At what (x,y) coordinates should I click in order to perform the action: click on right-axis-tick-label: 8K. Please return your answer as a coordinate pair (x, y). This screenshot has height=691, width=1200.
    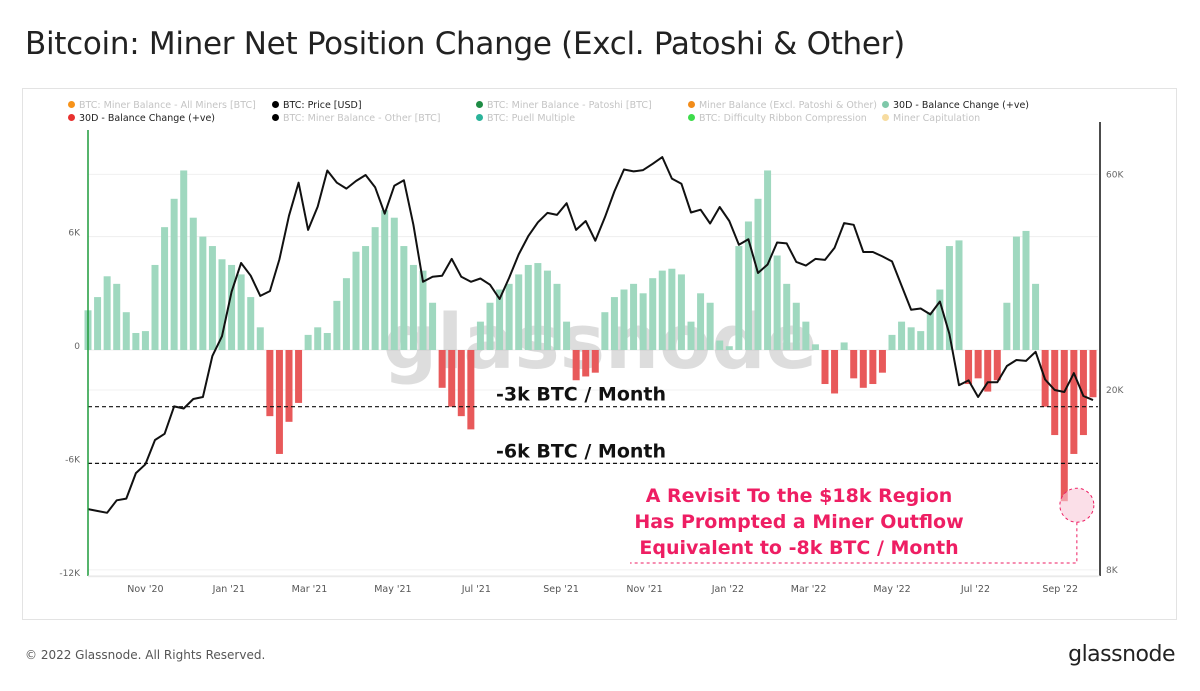
    Looking at the image, I should click on (1112, 571).